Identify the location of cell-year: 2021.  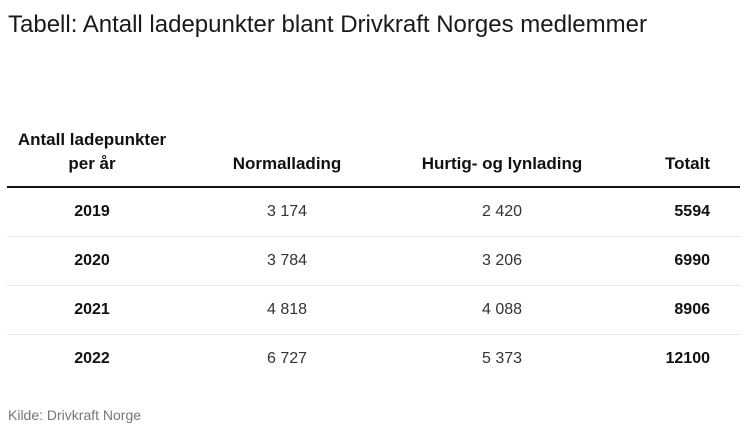
(92, 309).